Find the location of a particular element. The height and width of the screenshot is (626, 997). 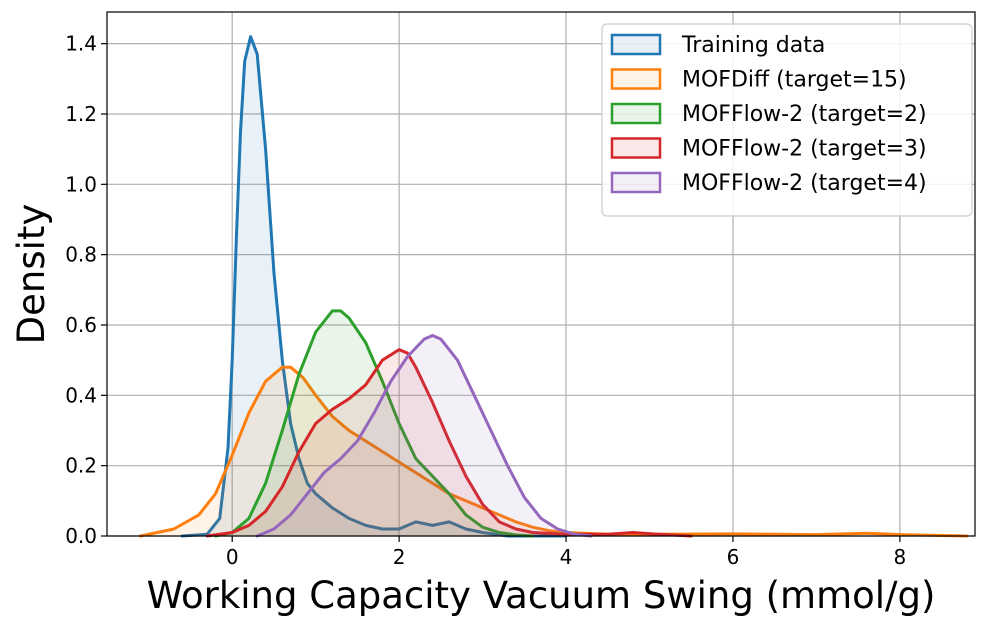

legend-label: Training data is located at coordinates (753, 45).